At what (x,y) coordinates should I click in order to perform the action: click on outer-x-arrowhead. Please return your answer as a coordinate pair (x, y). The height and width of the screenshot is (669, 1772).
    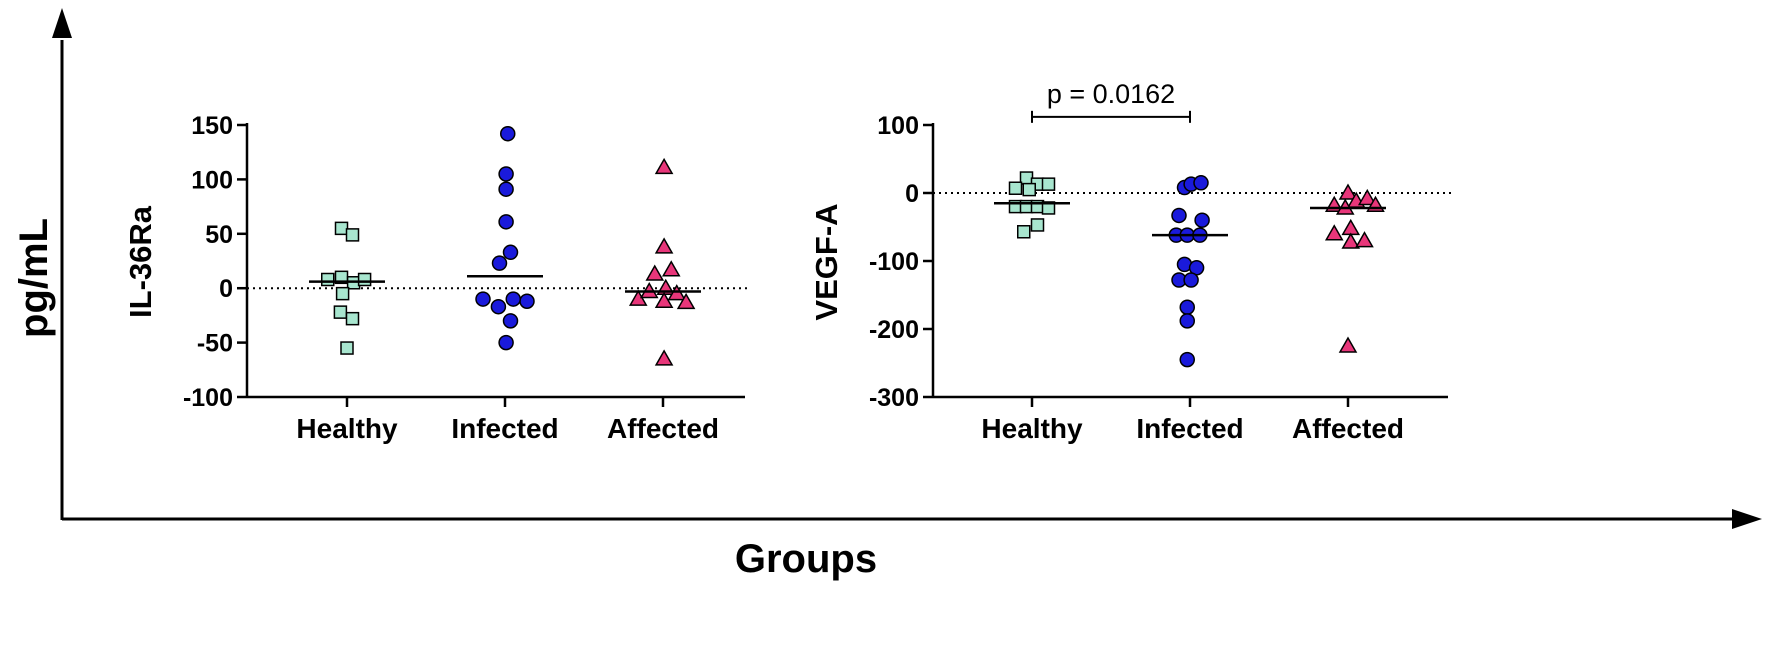
    Looking at the image, I should click on (1747, 519).